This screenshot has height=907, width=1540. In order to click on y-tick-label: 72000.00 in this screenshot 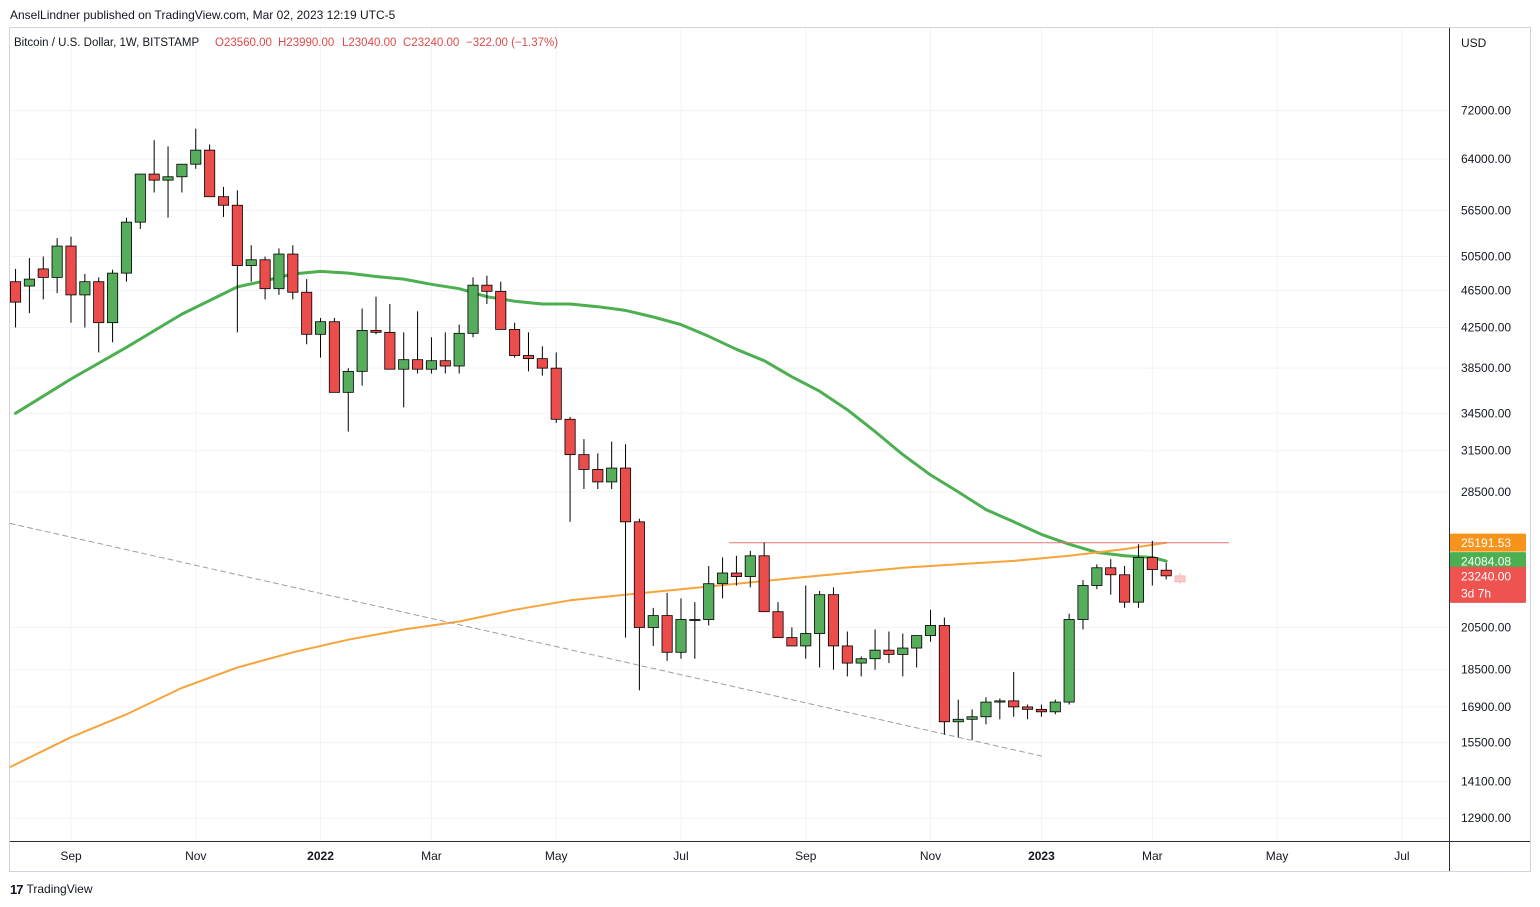, I will do `click(1486, 111)`.